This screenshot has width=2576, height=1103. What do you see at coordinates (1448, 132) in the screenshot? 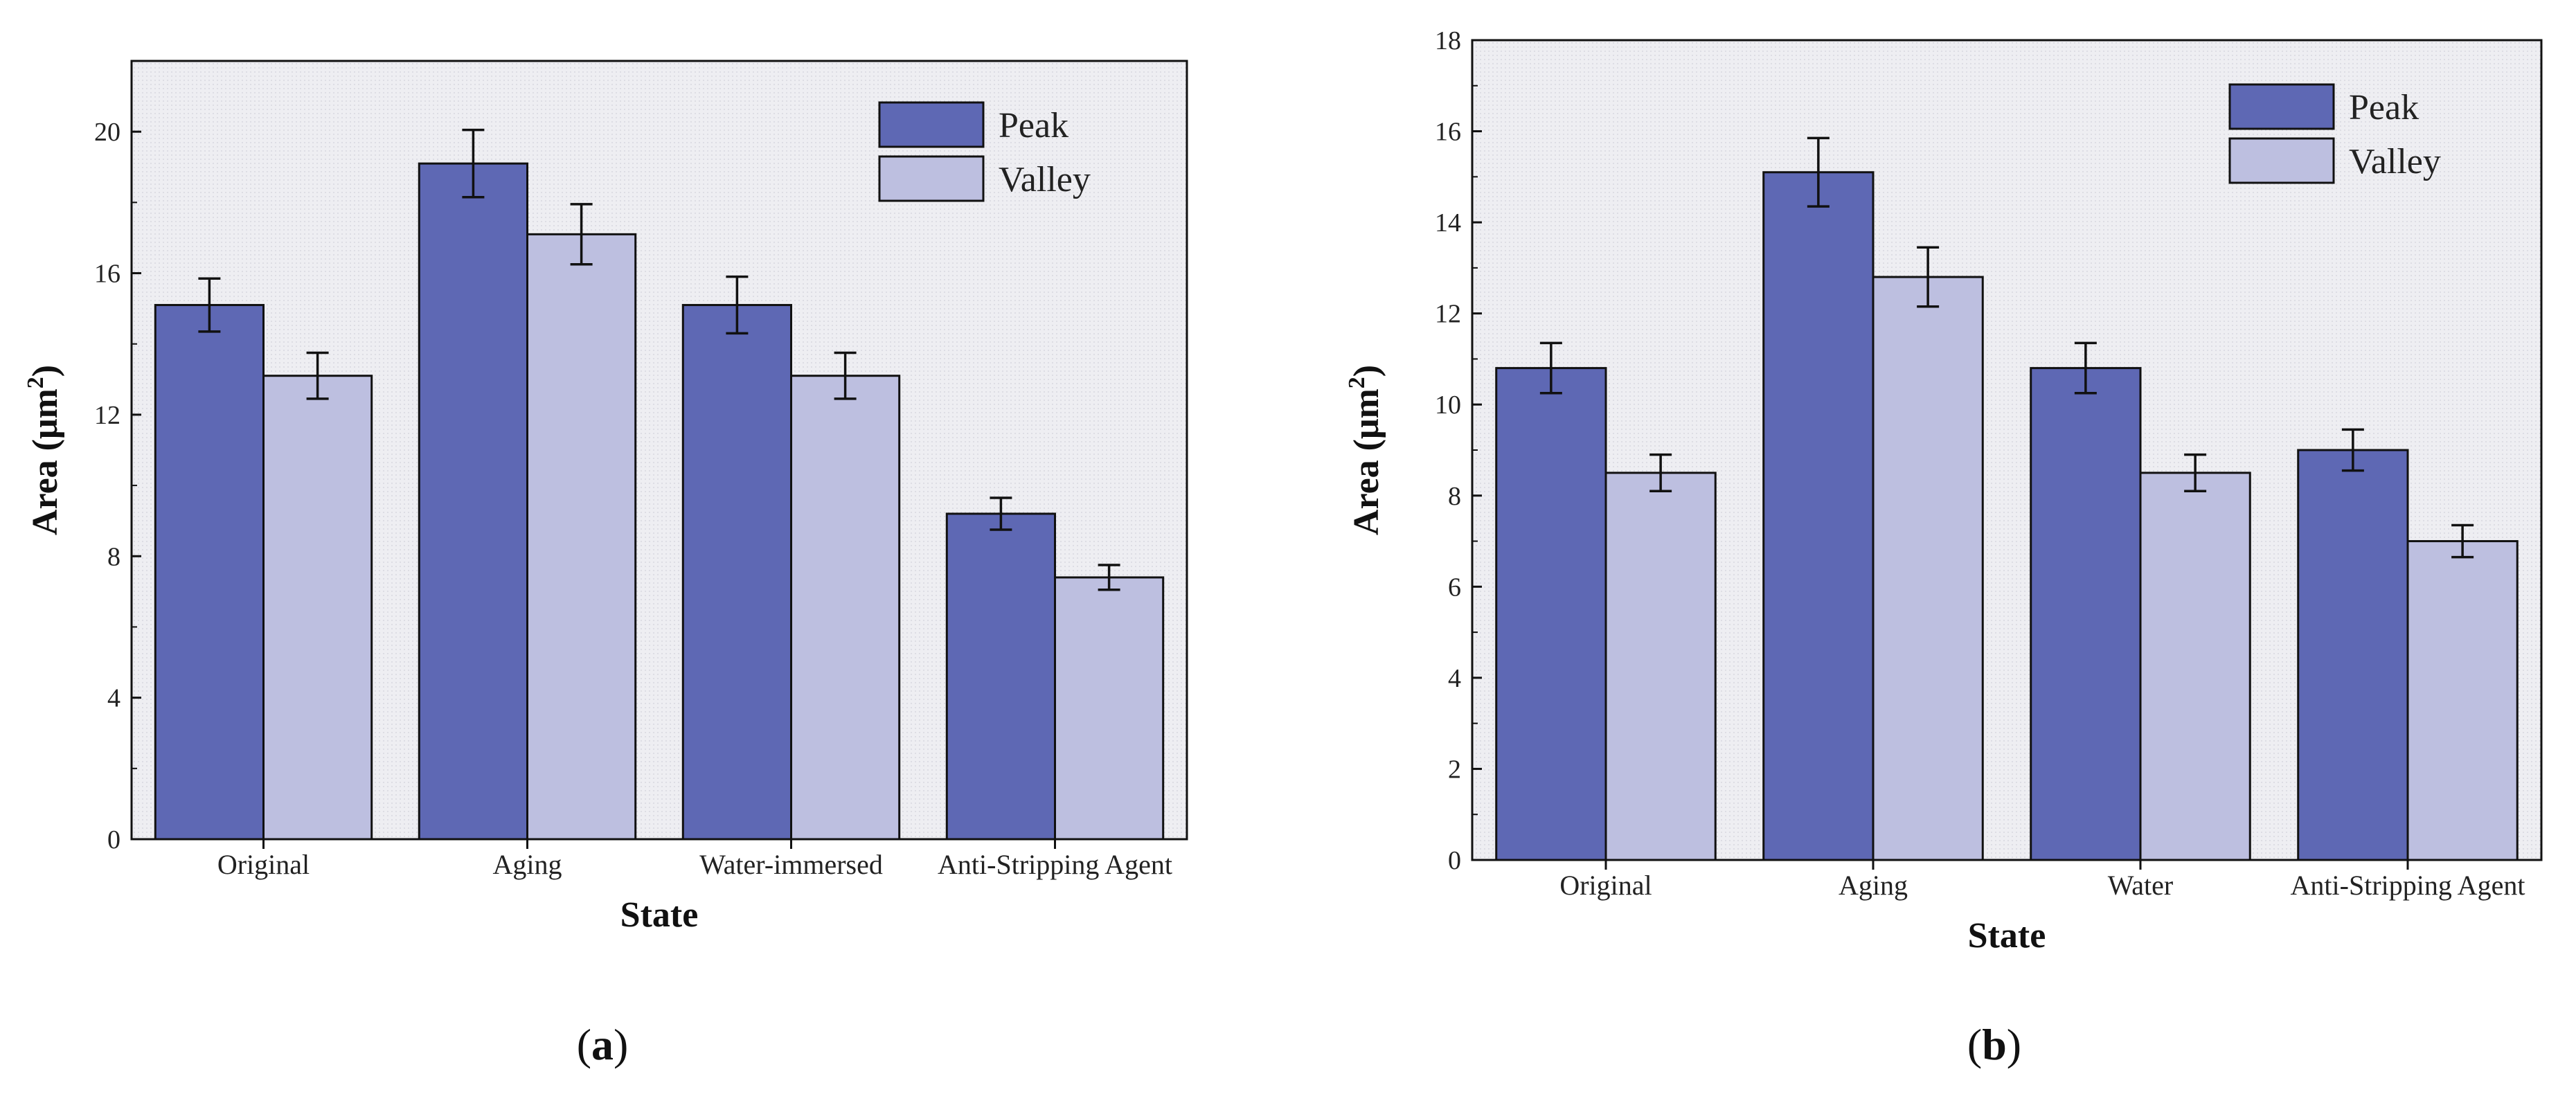
I see `y-tick-label-8: 16` at bounding box center [1448, 132].